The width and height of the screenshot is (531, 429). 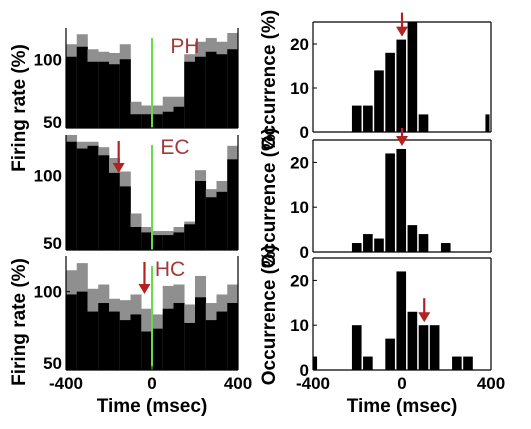 What do you see at coordinates (269, 198) in the screenshot?
I see `right-ylabel-middle: Occurrence (%)` at bounding box center [269, 198].